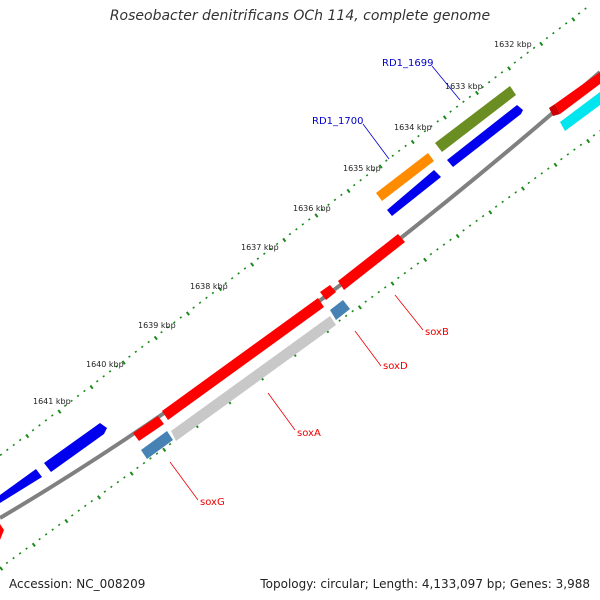 The image size is (600, 600). I want to click on leader-soxD, so click(368, 348).